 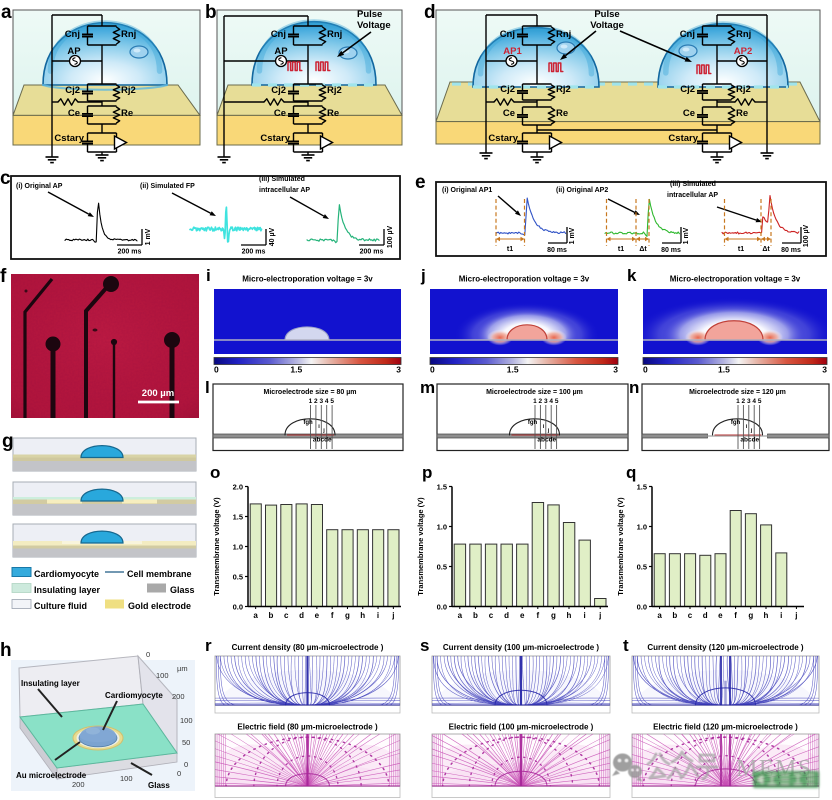 What do you see at coordinates (427, 472) in the screenshot?
I see `svg-text: p` at bounding box center [427, 472].